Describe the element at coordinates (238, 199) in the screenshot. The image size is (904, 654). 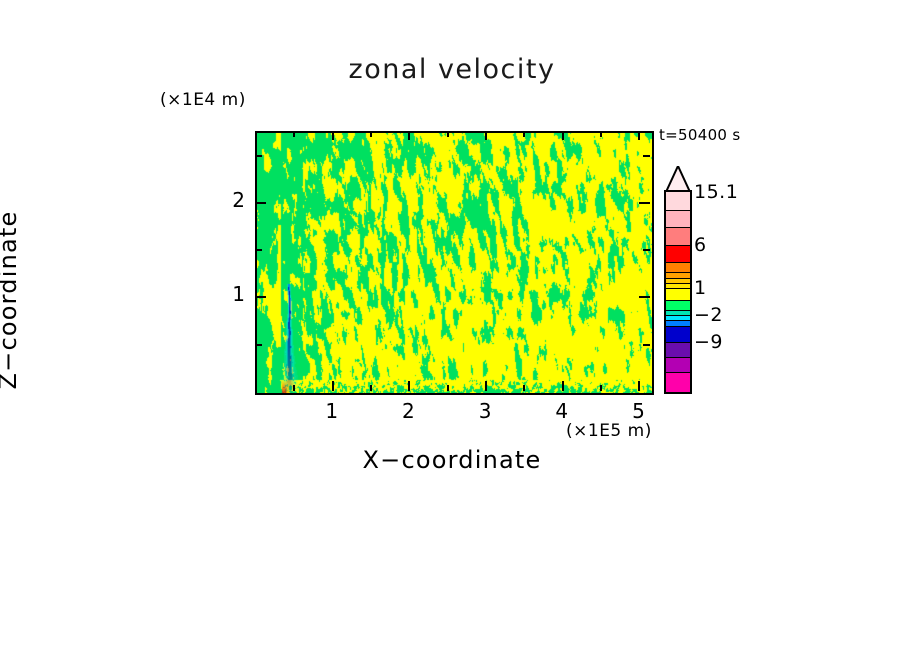
I see `y-tick-label: 2` at that location.